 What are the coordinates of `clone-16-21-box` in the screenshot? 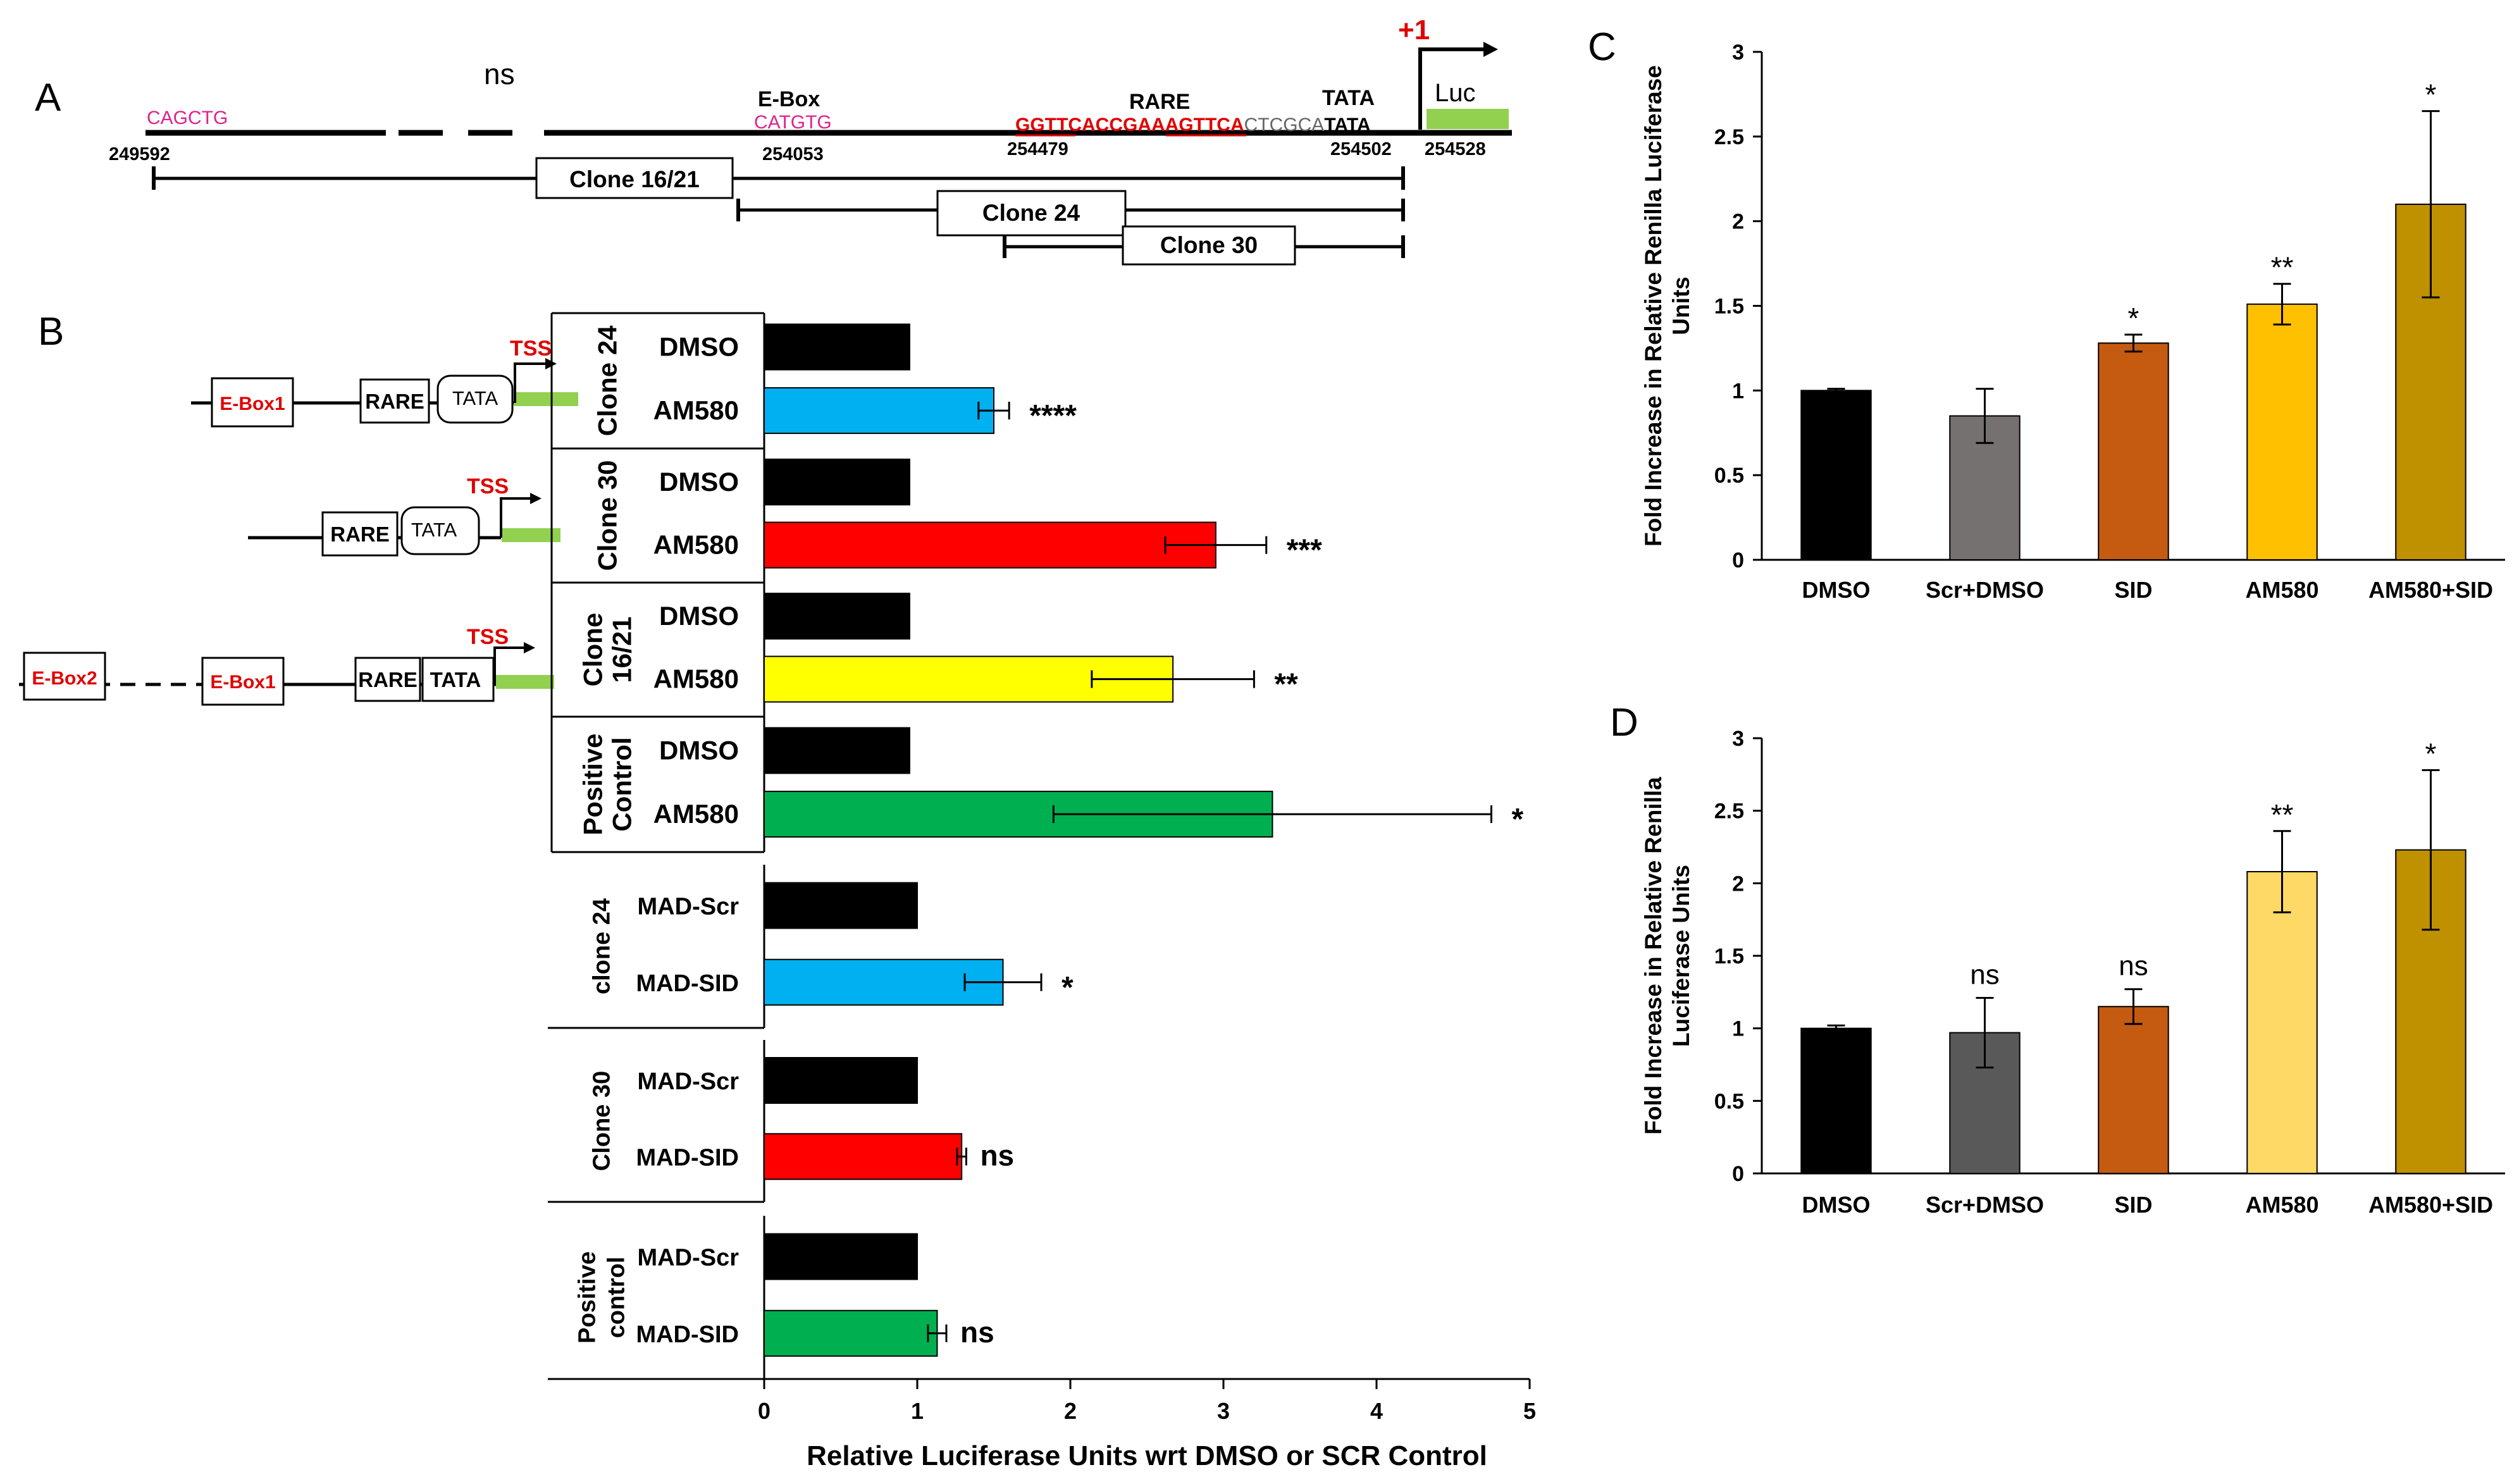 It's located at (634, 178).